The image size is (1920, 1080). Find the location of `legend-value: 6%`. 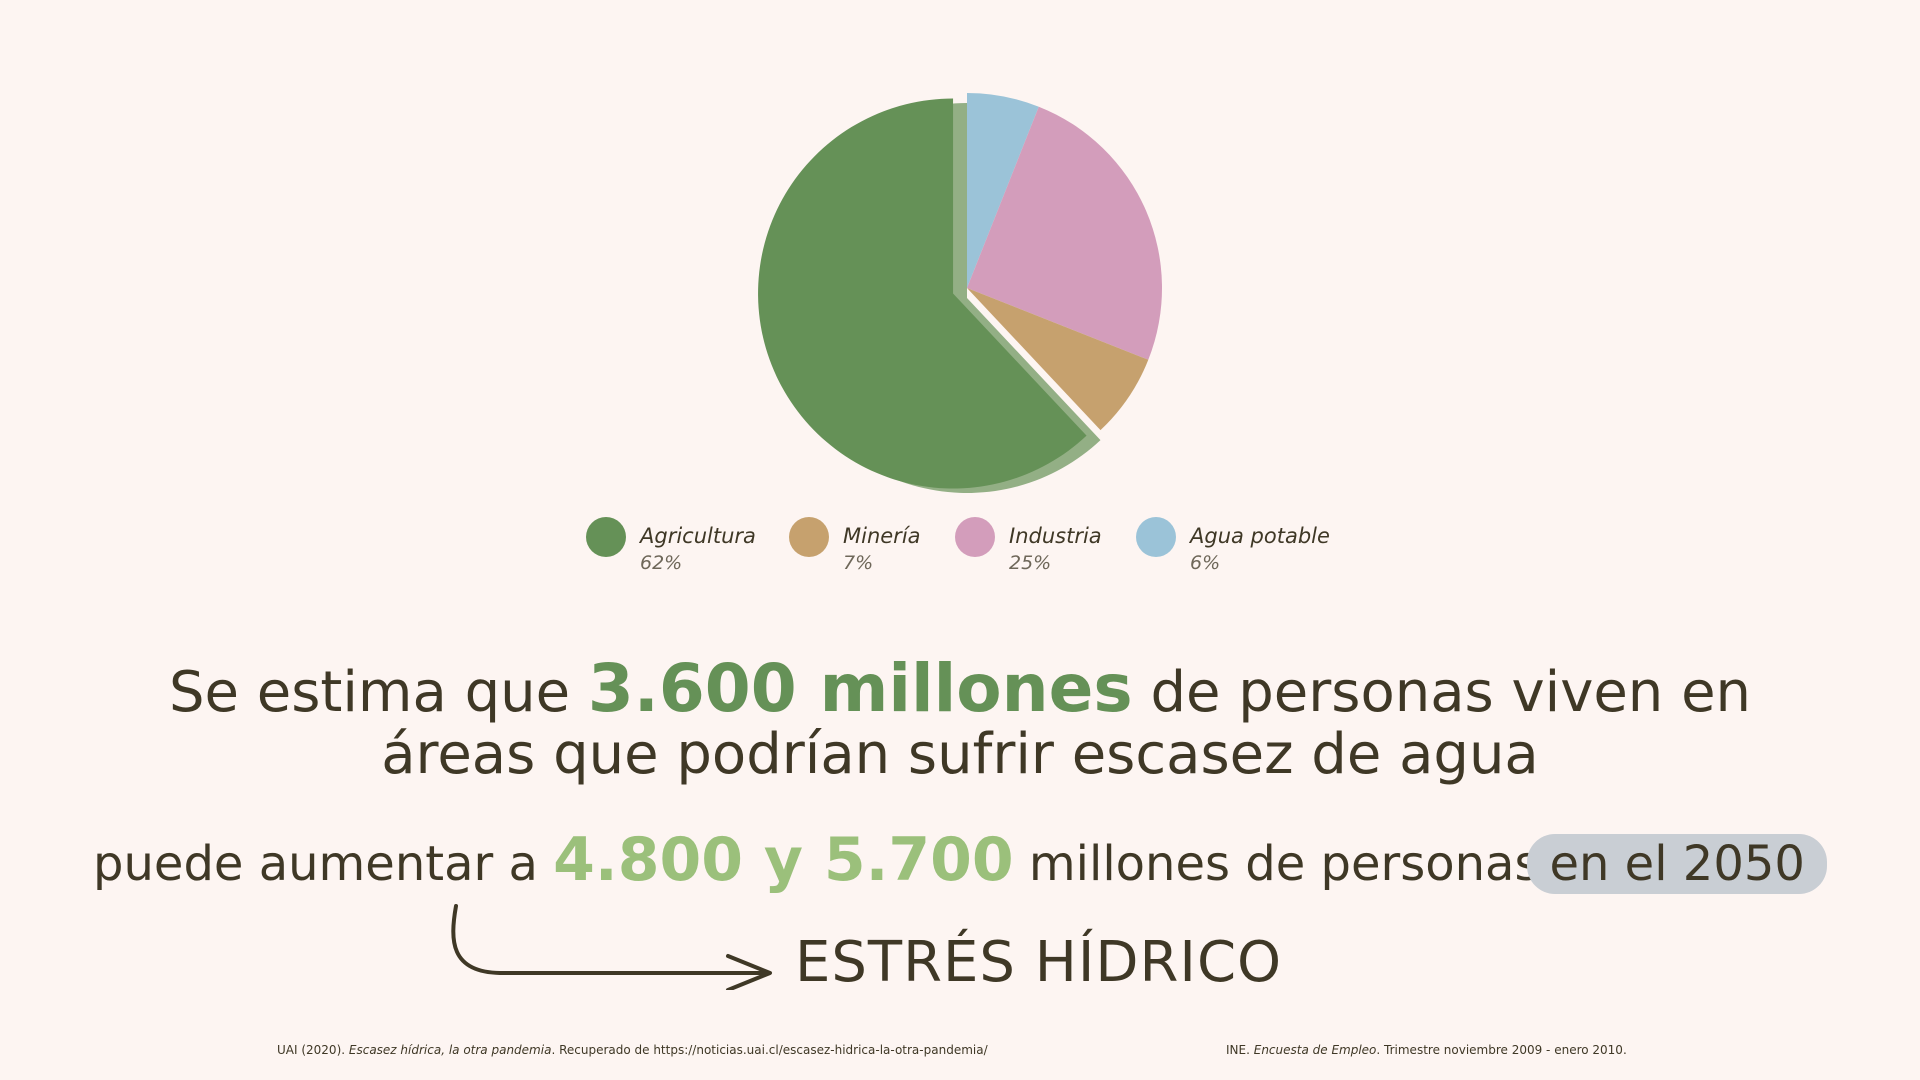

legend-value: 6% is located at coordinates (1205, 563).